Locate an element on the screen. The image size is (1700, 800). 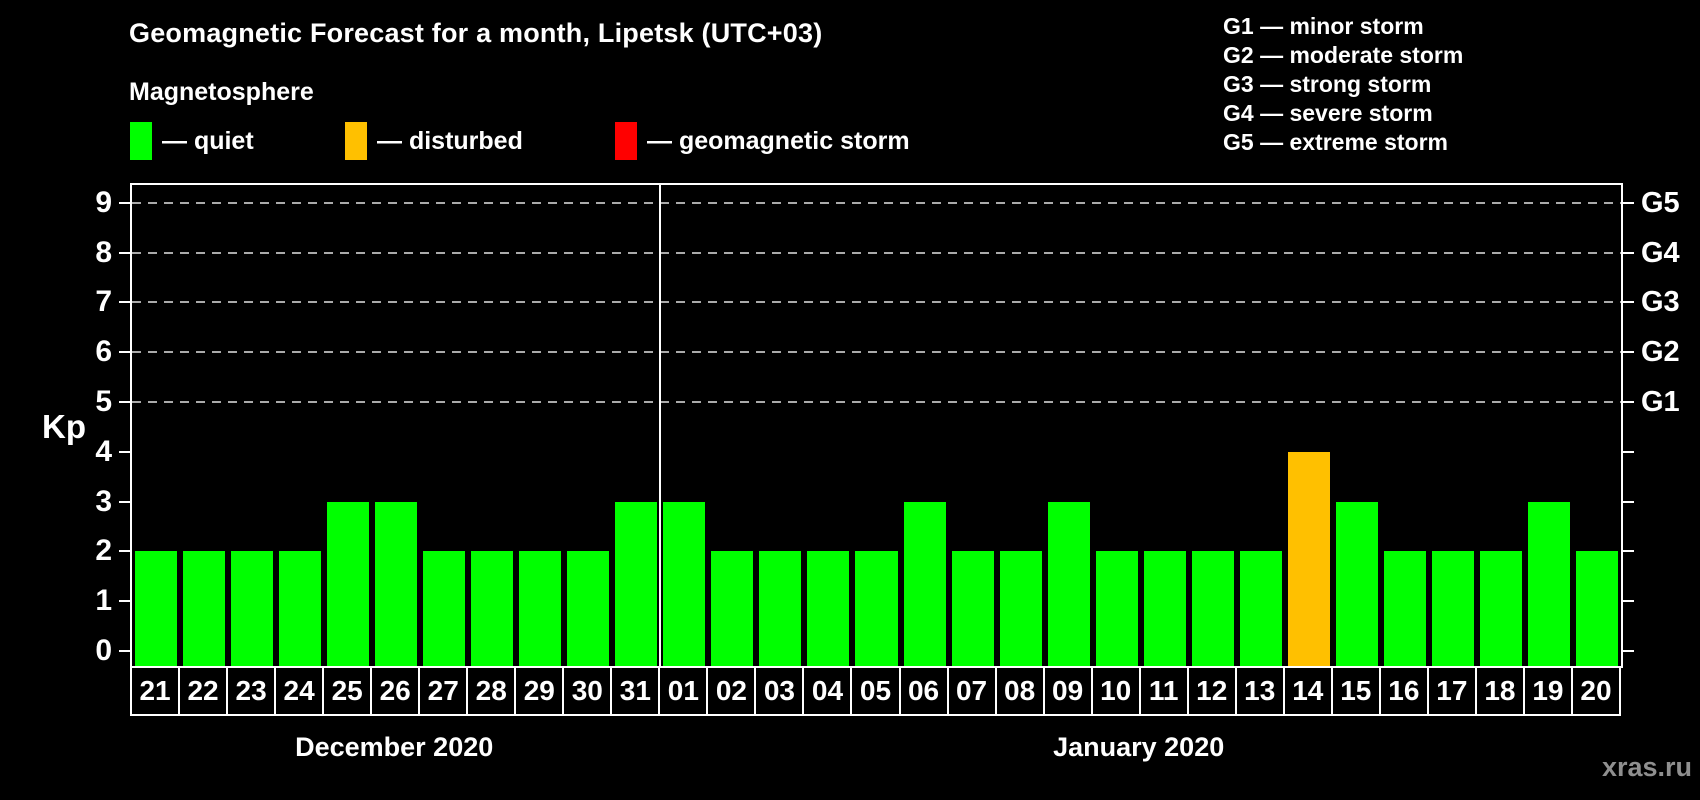
day-label: 05 is located at coordinates (875, 691).